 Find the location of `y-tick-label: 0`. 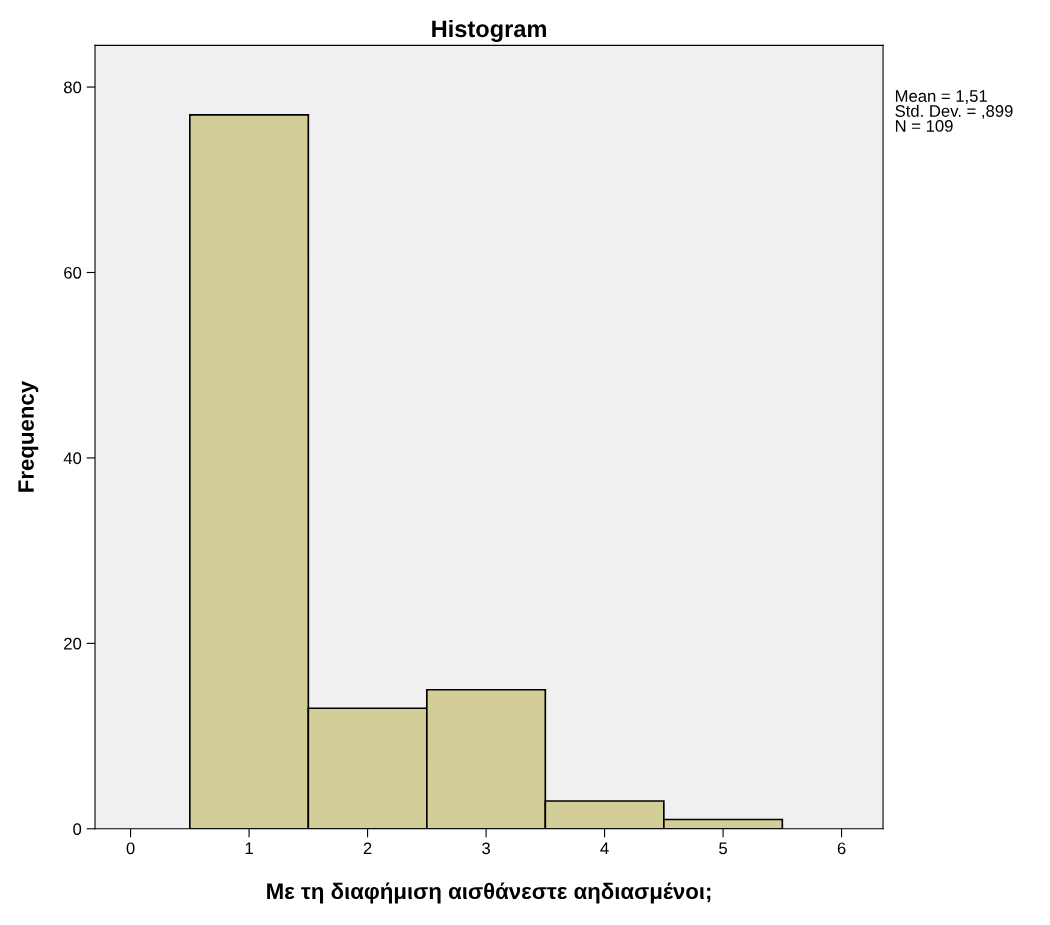

y-tick-label: 0 is located at coordinates (77, 829).